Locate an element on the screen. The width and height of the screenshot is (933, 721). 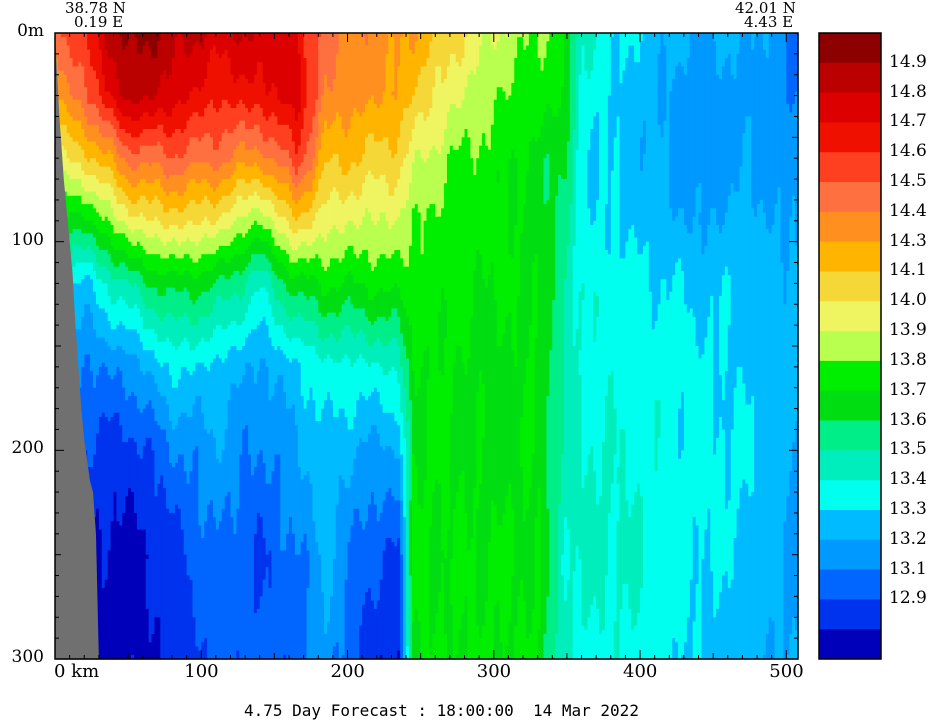
colorbar-swatch is located at coordinates (850, 406).